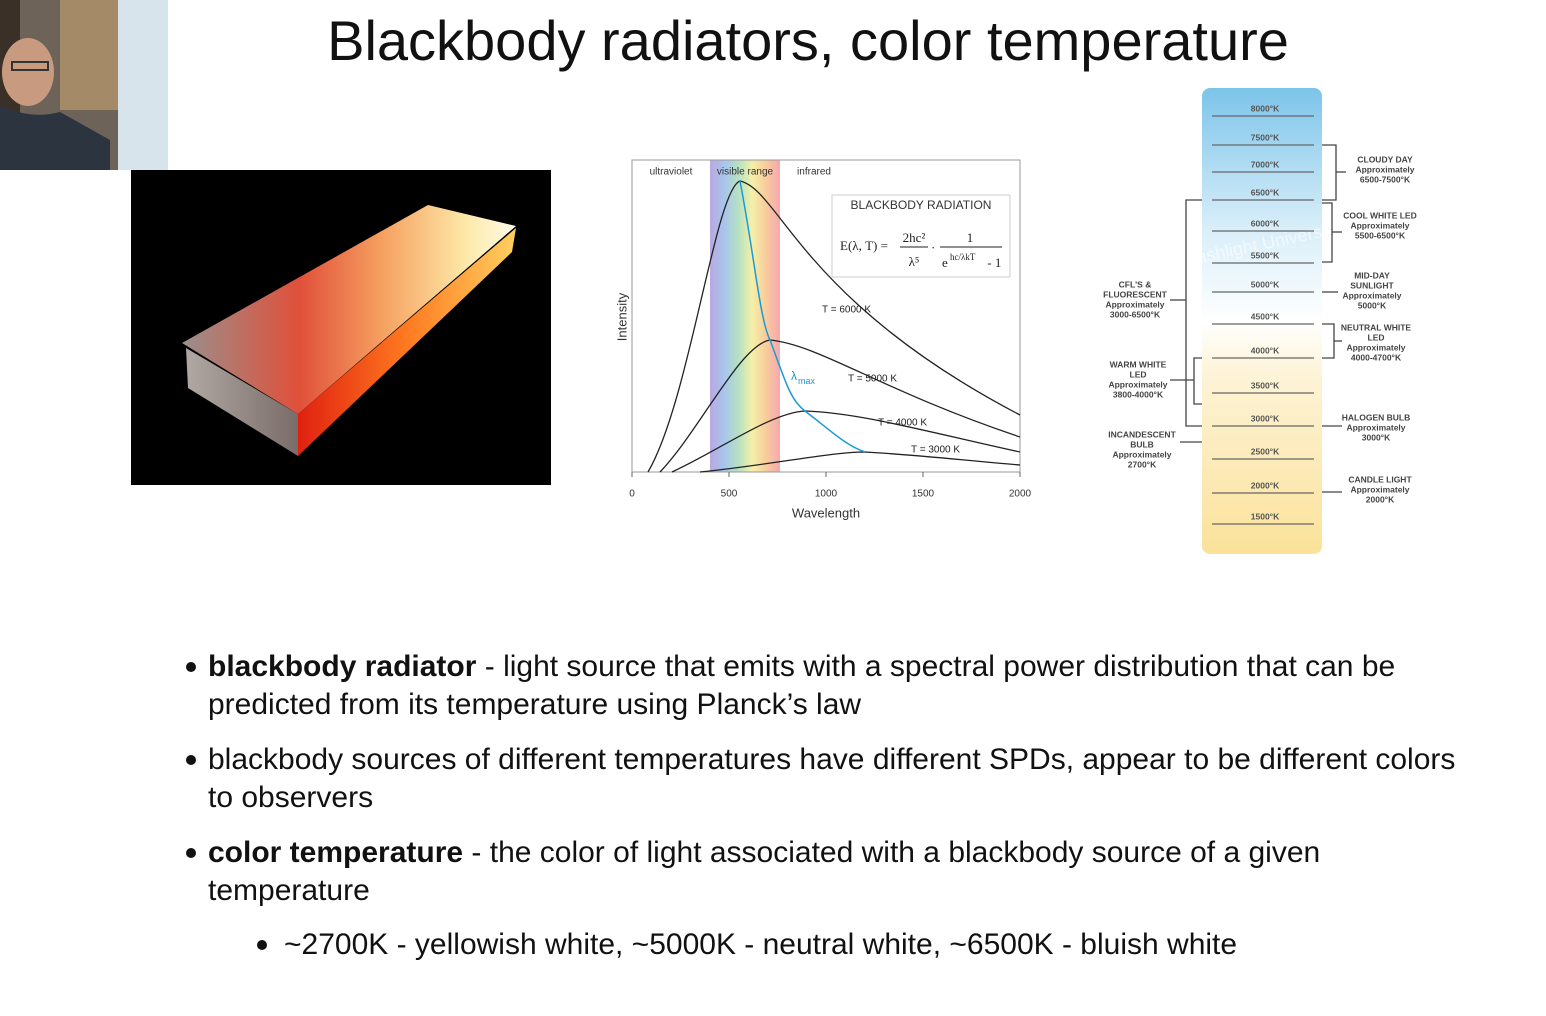  Describe the element at coordinates (802, 316) in the screenshot. I see `lambda-max-curve` at that location.